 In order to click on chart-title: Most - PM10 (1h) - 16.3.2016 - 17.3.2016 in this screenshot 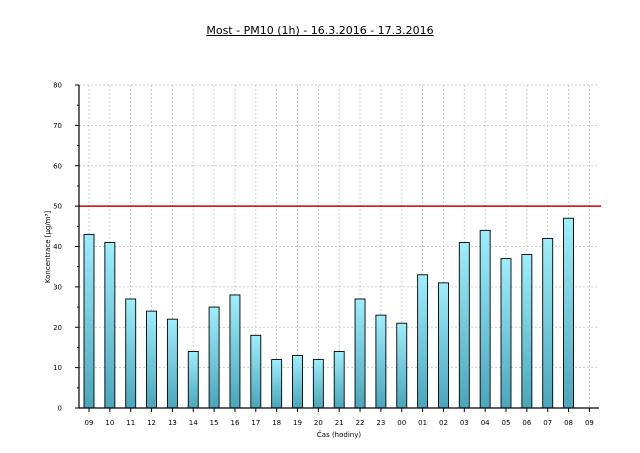, I will do `click(320, 30)`.